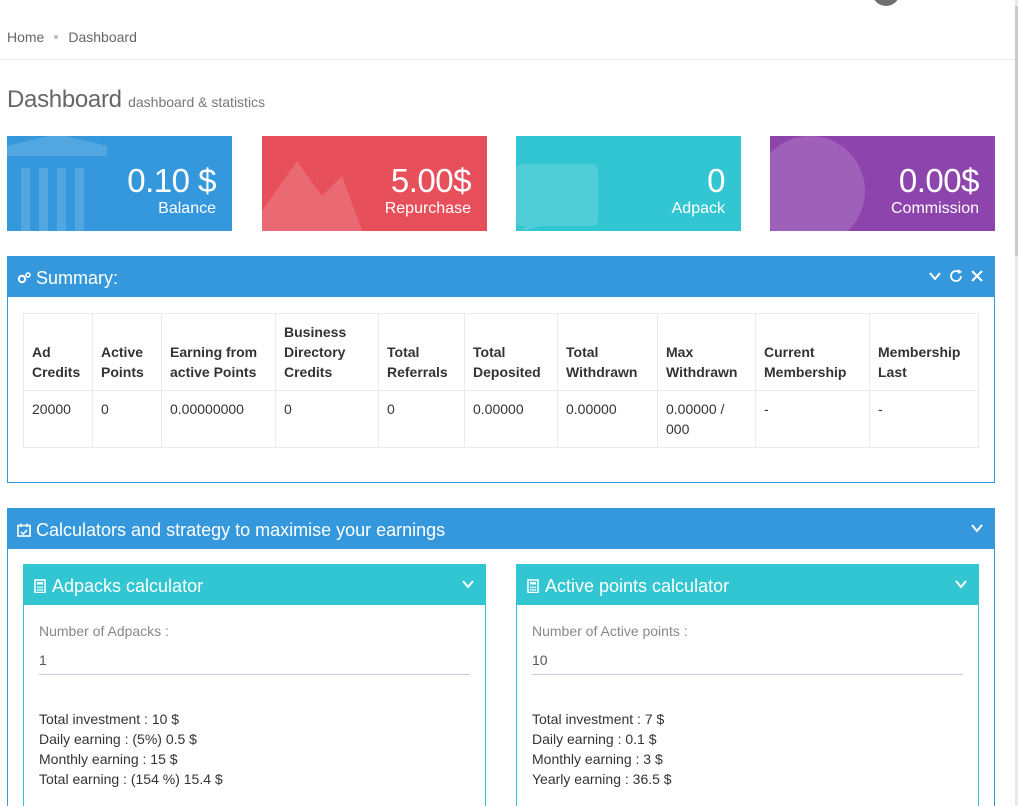 The width and height of the screenshot is (1018, 806). Describe the element at coordinates (637, 586) in the screenshot. I see `active-points-calculator-title: Active points calculator` at that location.